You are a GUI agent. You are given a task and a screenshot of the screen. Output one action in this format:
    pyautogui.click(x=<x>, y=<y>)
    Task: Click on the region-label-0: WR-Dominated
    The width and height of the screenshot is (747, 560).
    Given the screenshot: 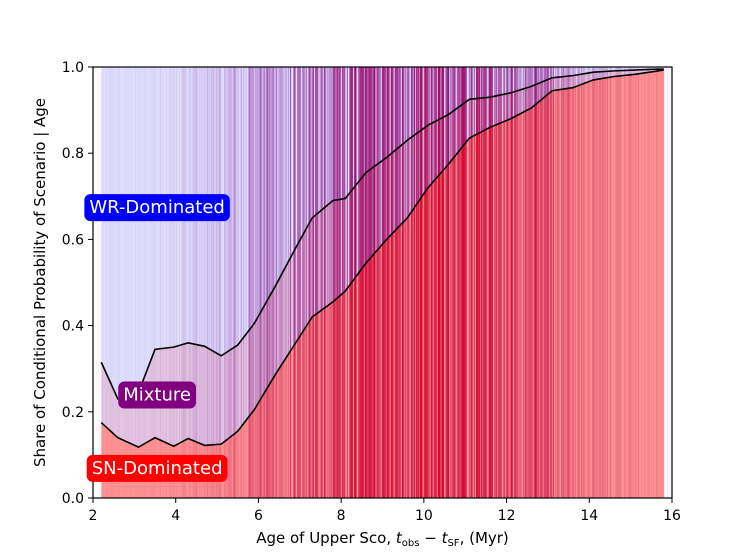 What is the action you would take?
    pyautogui.click(x=157, y=208)
    